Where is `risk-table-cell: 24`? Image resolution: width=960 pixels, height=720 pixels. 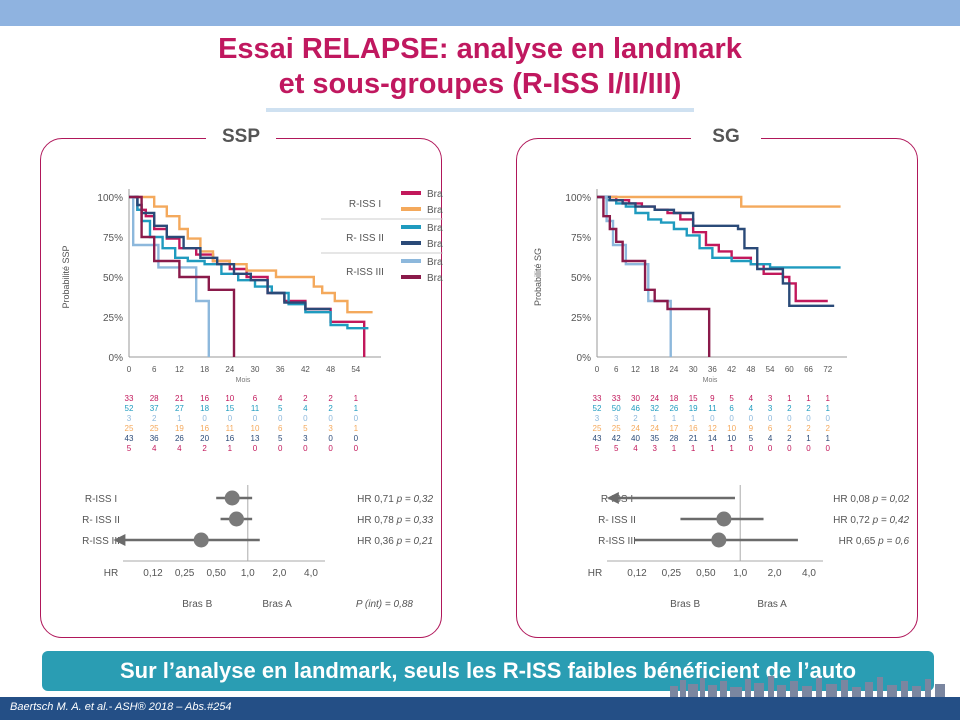
risk-table-cell: 24 is located at coordinates (654, 428).